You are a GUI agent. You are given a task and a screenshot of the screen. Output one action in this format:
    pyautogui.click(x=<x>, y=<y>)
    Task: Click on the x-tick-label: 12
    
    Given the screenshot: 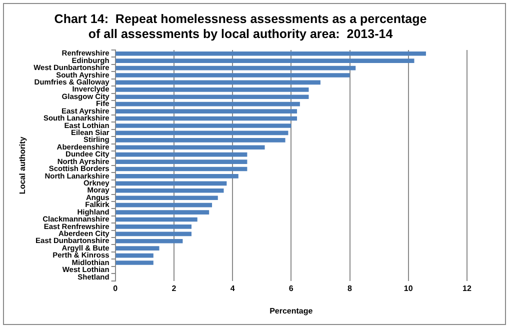 What is the action you would take?
    pyautogui.click(x=467, y=288)
    